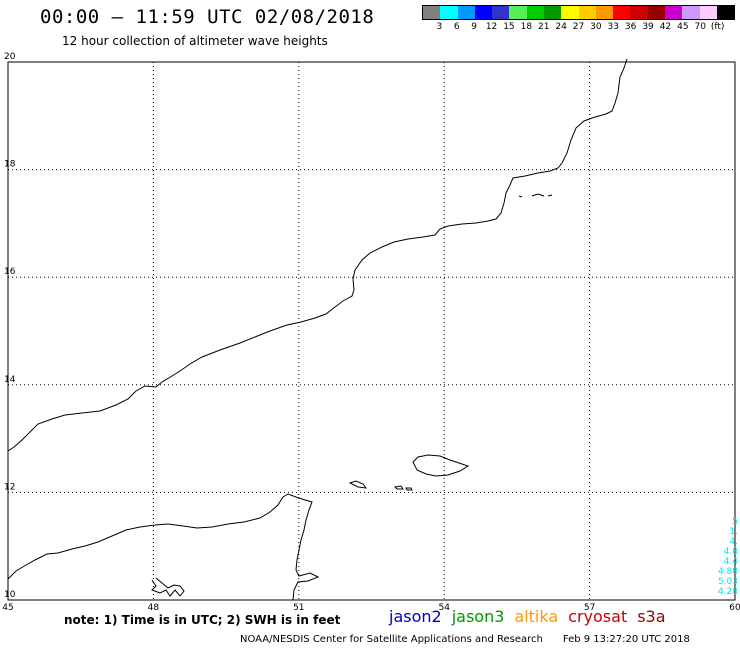  Describe the element at coordinates (10, 380) in the screenshot. I see `lat-tick-label: 14` at that location.